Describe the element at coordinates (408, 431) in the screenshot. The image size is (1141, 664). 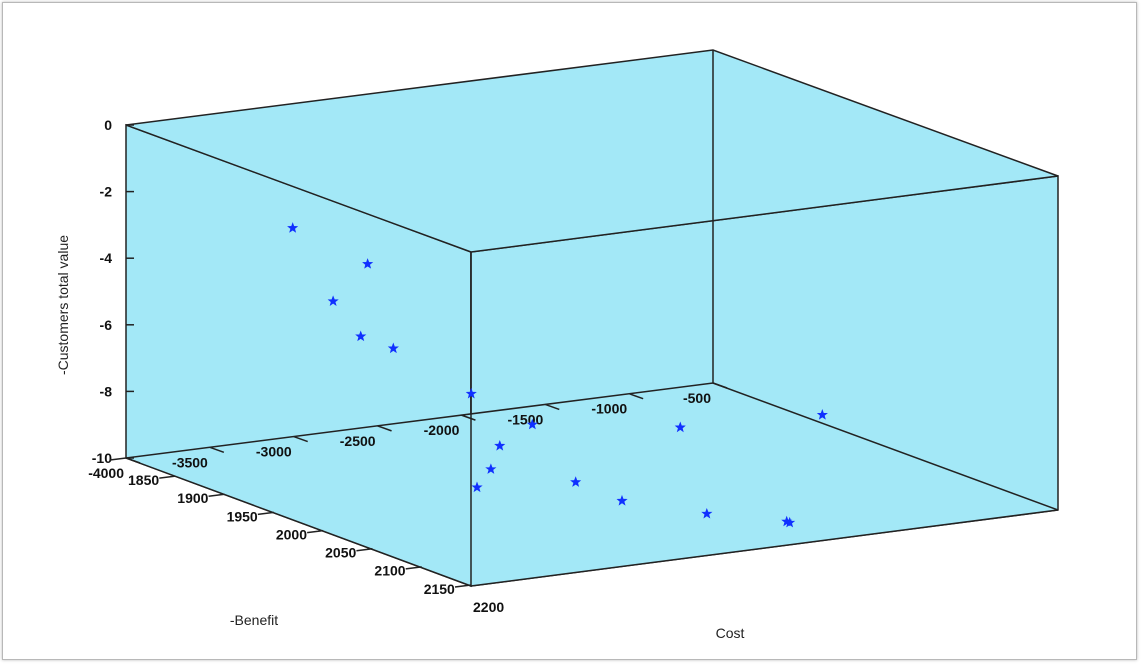
I see `y-axis-ticks: -500 -1000 -1500 -2000 -2500 -3000 -3500 -4000` at that location.